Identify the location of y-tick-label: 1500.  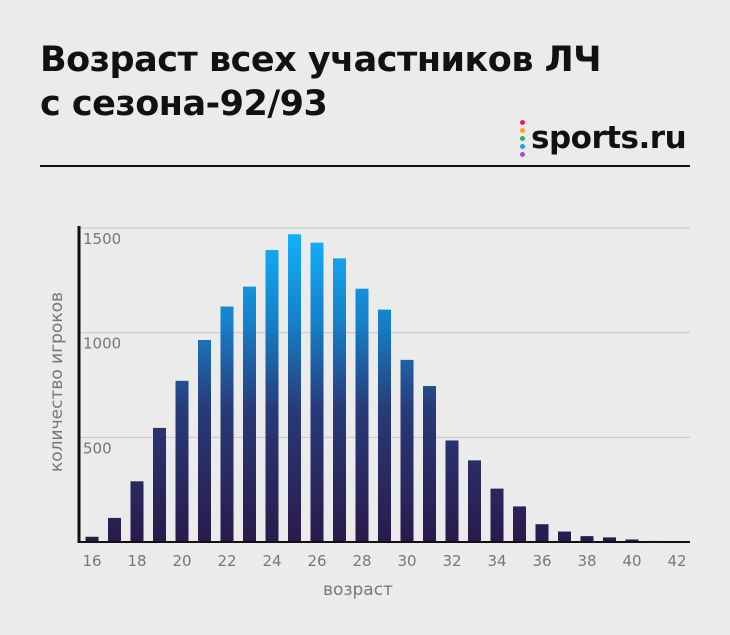
(102, 239).